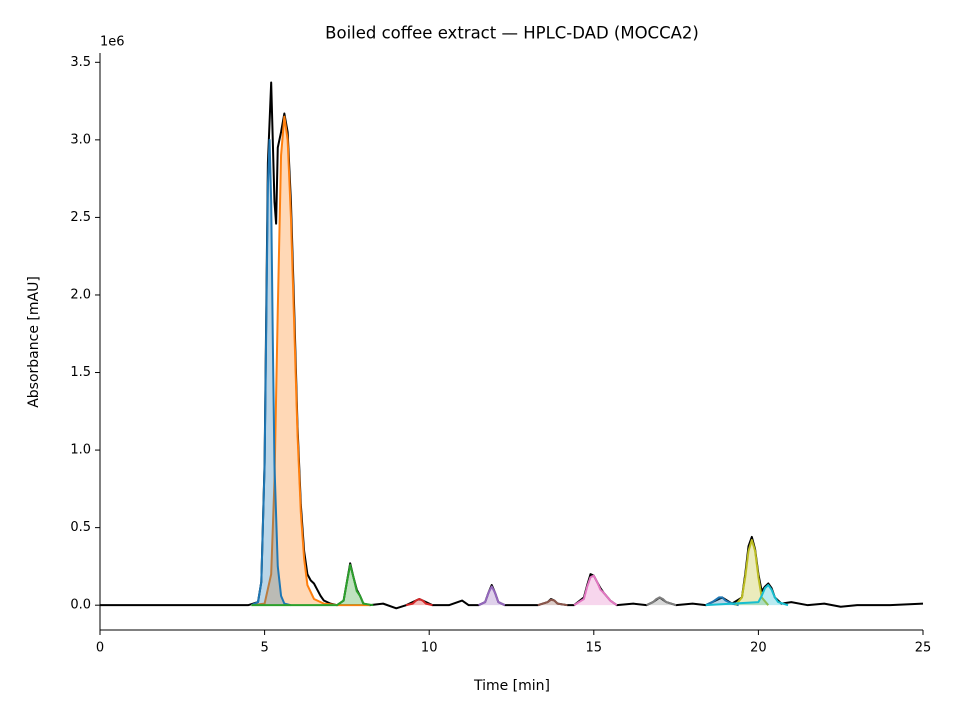  Describe the element at coordinates (112, 42) in the screenshot. I see `y-offset-label: 1e6` at that location.